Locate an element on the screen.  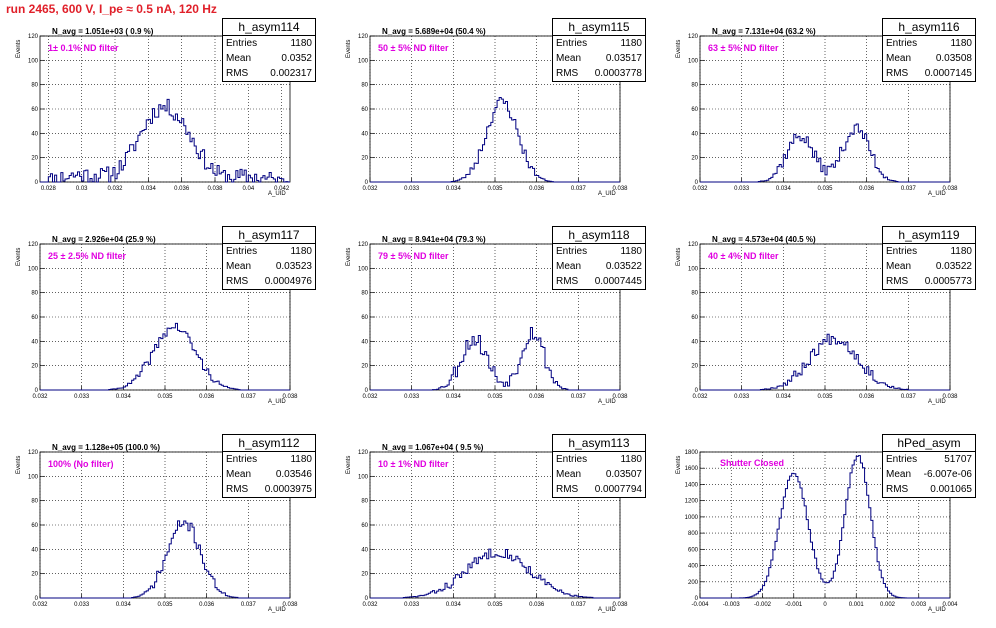
y-tick-label: 20 is located at coordinates (34, 367).